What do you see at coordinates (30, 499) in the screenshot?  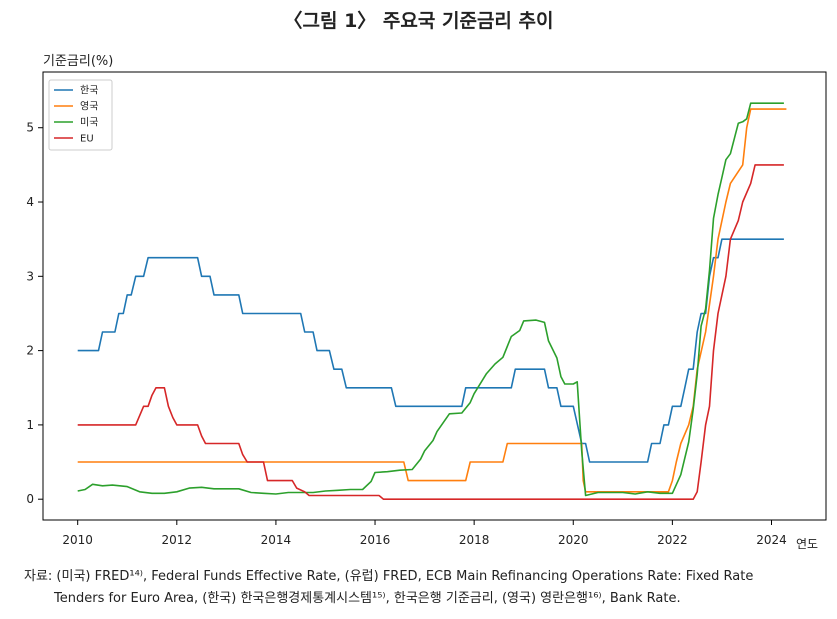 I see `y-tick-label: 0` at bounding box center [30, 499].